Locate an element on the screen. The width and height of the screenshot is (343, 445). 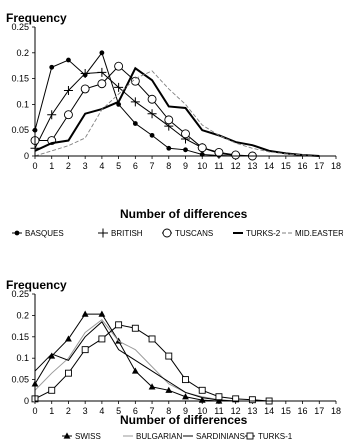
chart-1-legend-marker-british is located at coordinates (103, 233).